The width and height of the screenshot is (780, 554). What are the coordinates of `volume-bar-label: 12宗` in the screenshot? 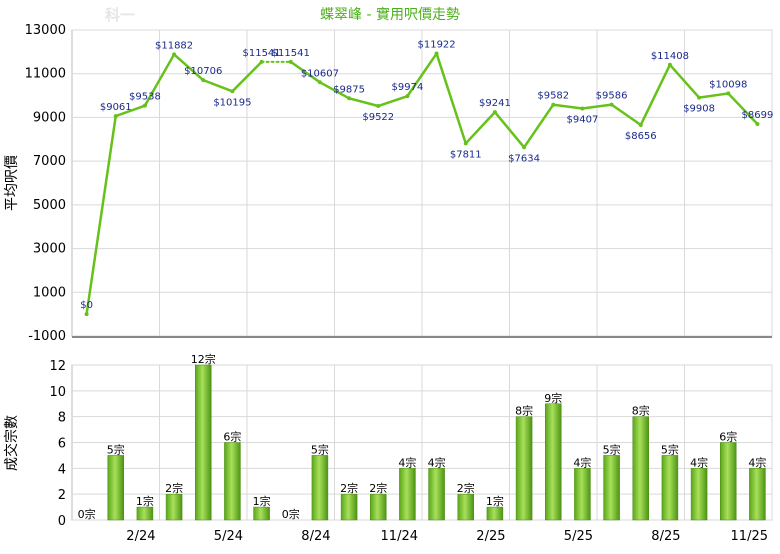 It's located at (203, 359).